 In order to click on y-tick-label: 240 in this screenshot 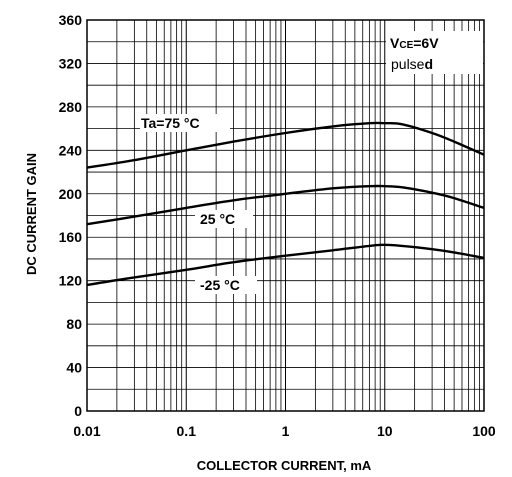, I will do `click(71, 150)`.